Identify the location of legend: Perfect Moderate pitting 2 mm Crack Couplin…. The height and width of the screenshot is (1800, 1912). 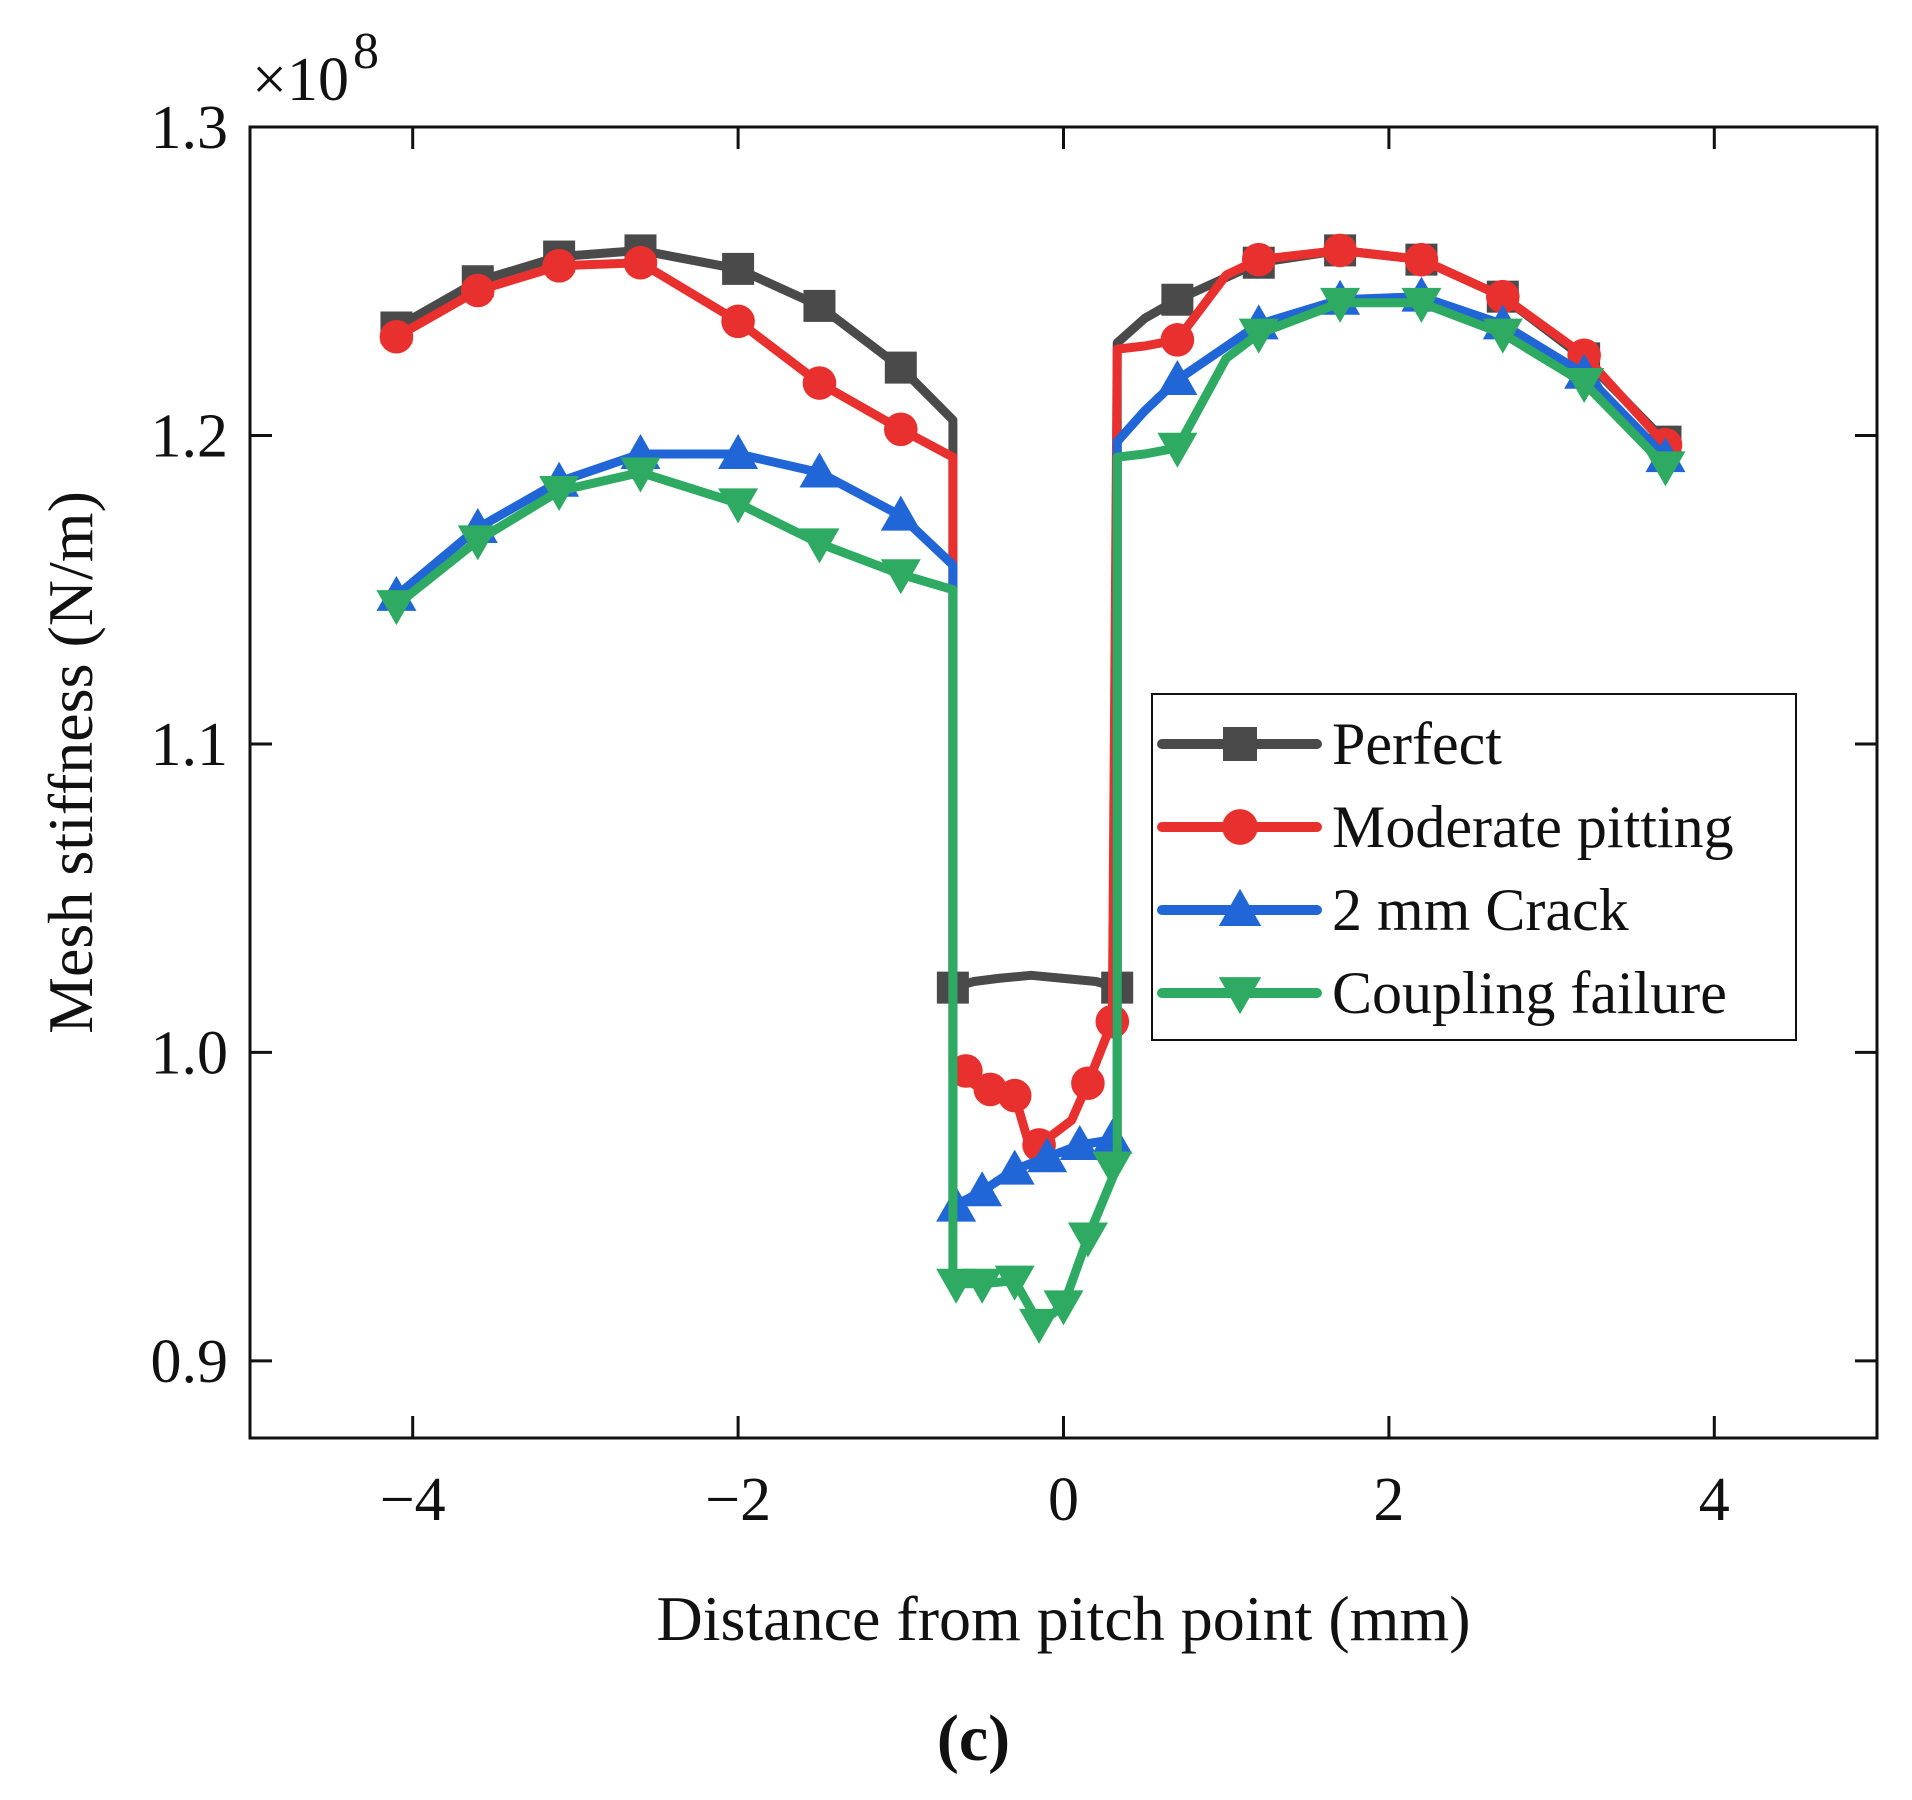
(1474, 867).